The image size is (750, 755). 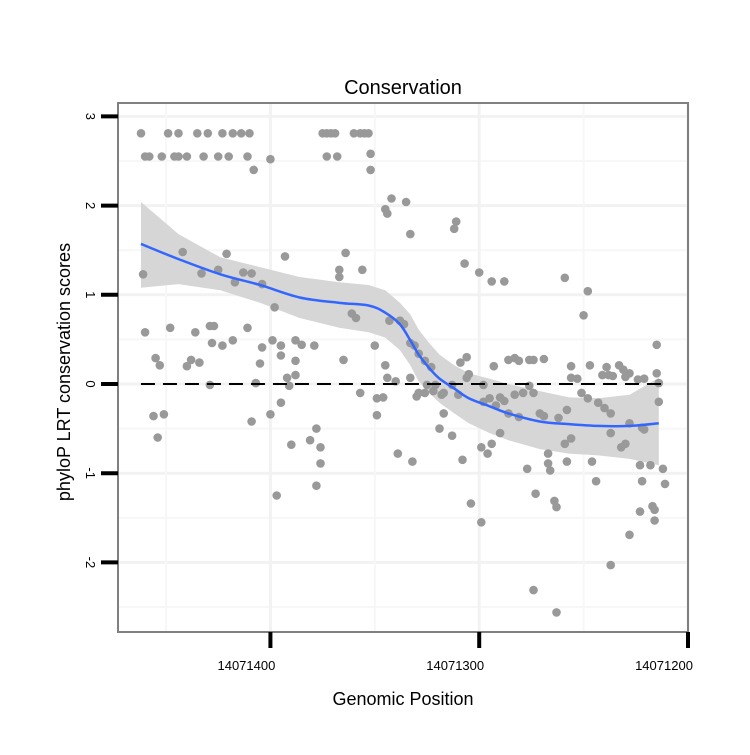 What do you see at coordinates (455, 652) in the screenshot?
I see `x-axis: 14071400 14071300 14071200` at bounding box center [455, 652].